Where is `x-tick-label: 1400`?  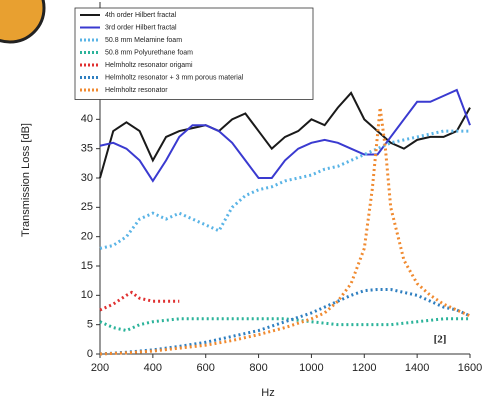
x-tick-label: 1400 is located at coordinates (417, 368).